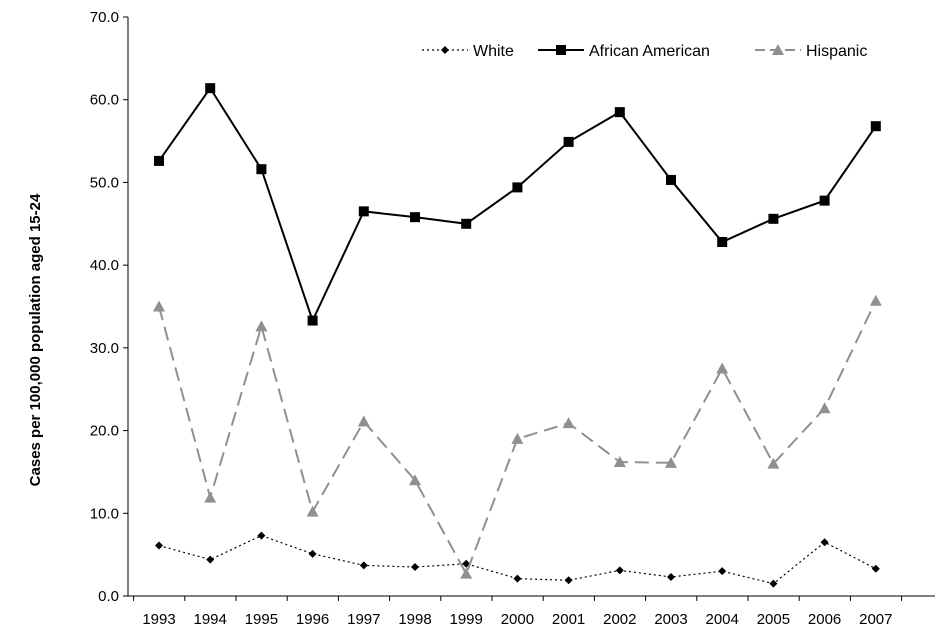  I want to click on x-tick-label: 2001, so click(568, 619).